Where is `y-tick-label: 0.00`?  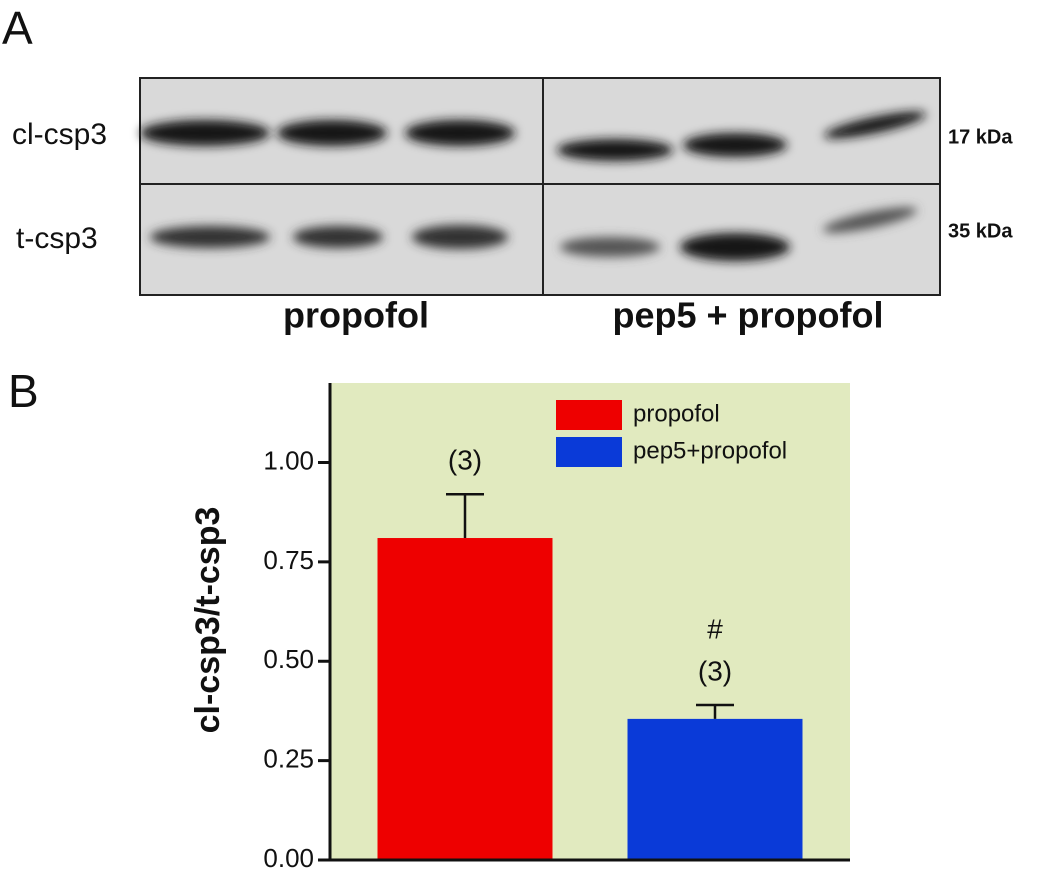 y-tick-label: 0.00 is located at coordinates (288, 856).